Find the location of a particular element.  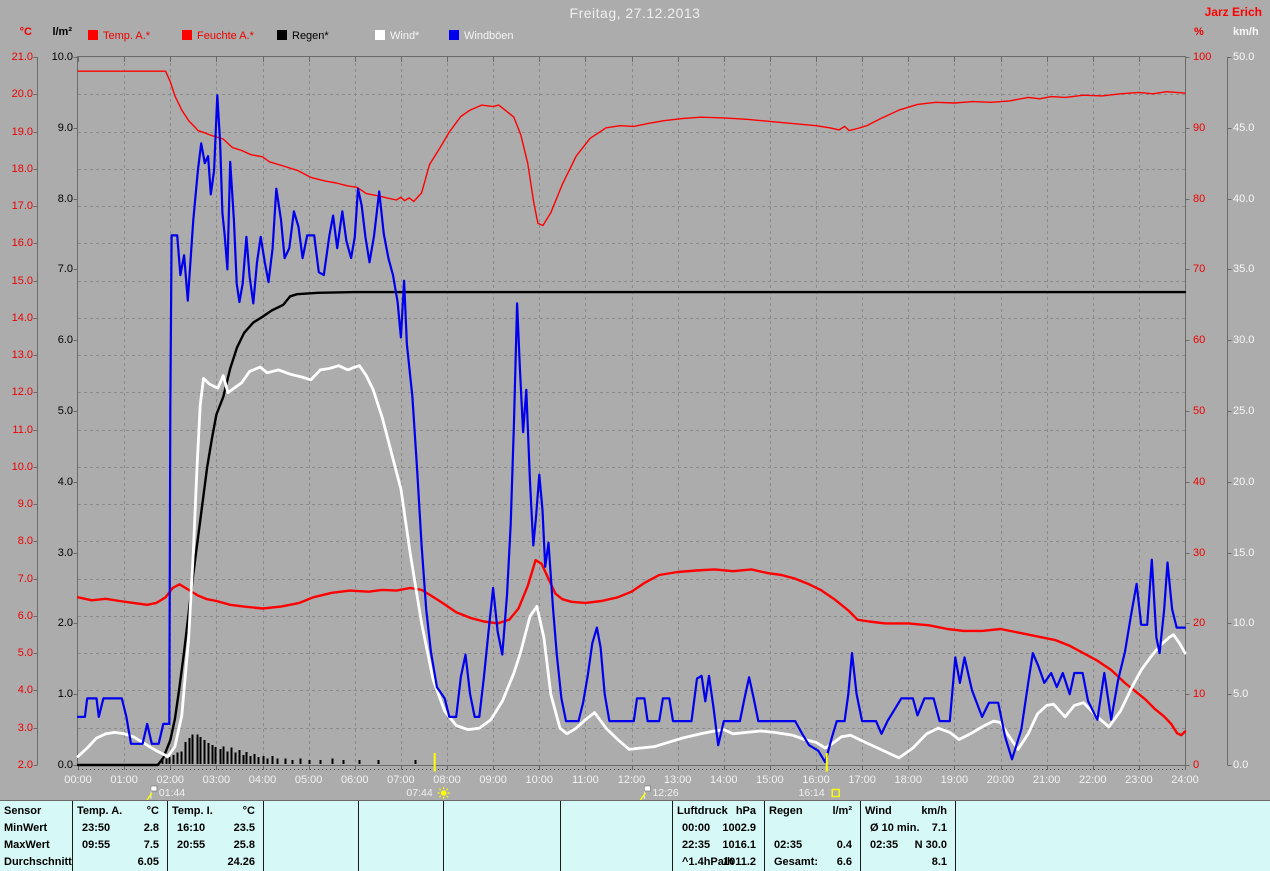

astro-event-time: 07:44 is located at coordinates (419, 793).